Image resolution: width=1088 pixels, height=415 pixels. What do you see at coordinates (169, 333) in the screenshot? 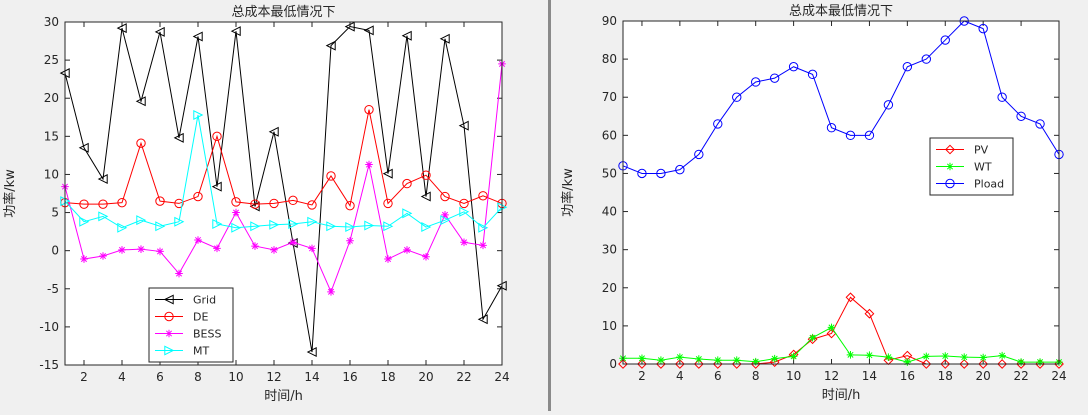
I see `legend-marker-bess` at bounding box center [169, 333].